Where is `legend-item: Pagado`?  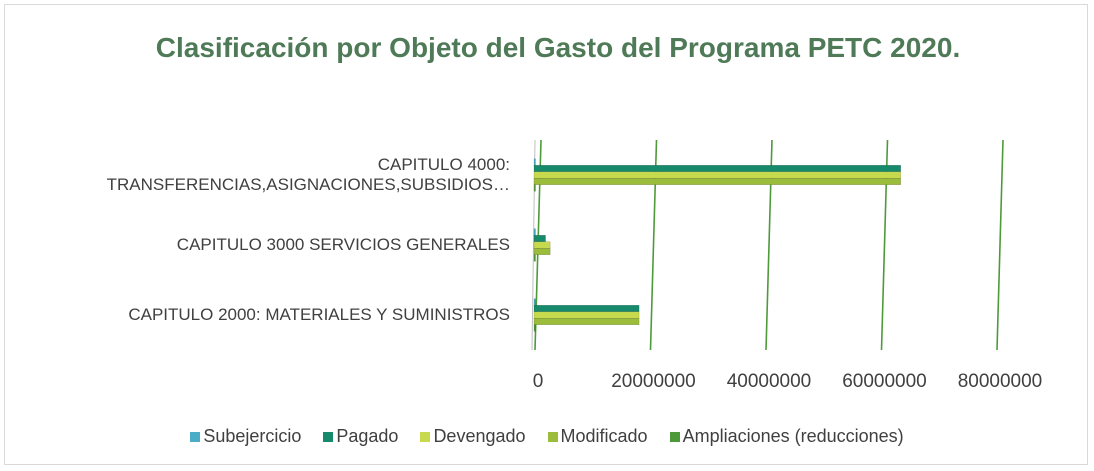
legend-item: Pagado is located at coordinates (360, 436).